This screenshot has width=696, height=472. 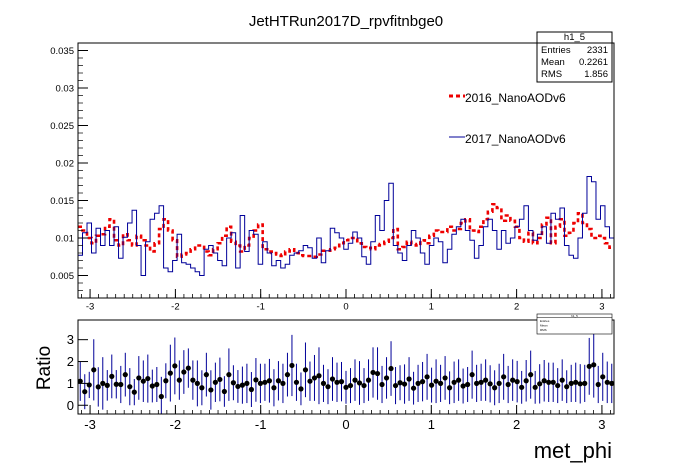 I want to click on ratio-y-axis: 0 1 2 3, so click(x=77, y=372).